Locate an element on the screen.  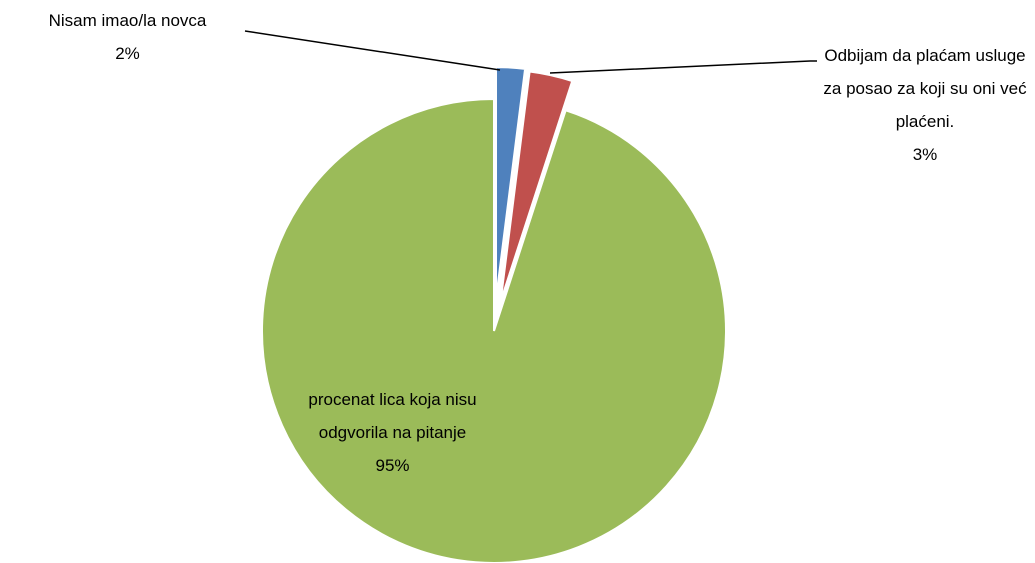
data-label: Nisam imao/la novca 2% is located at coordinates (127, 37).